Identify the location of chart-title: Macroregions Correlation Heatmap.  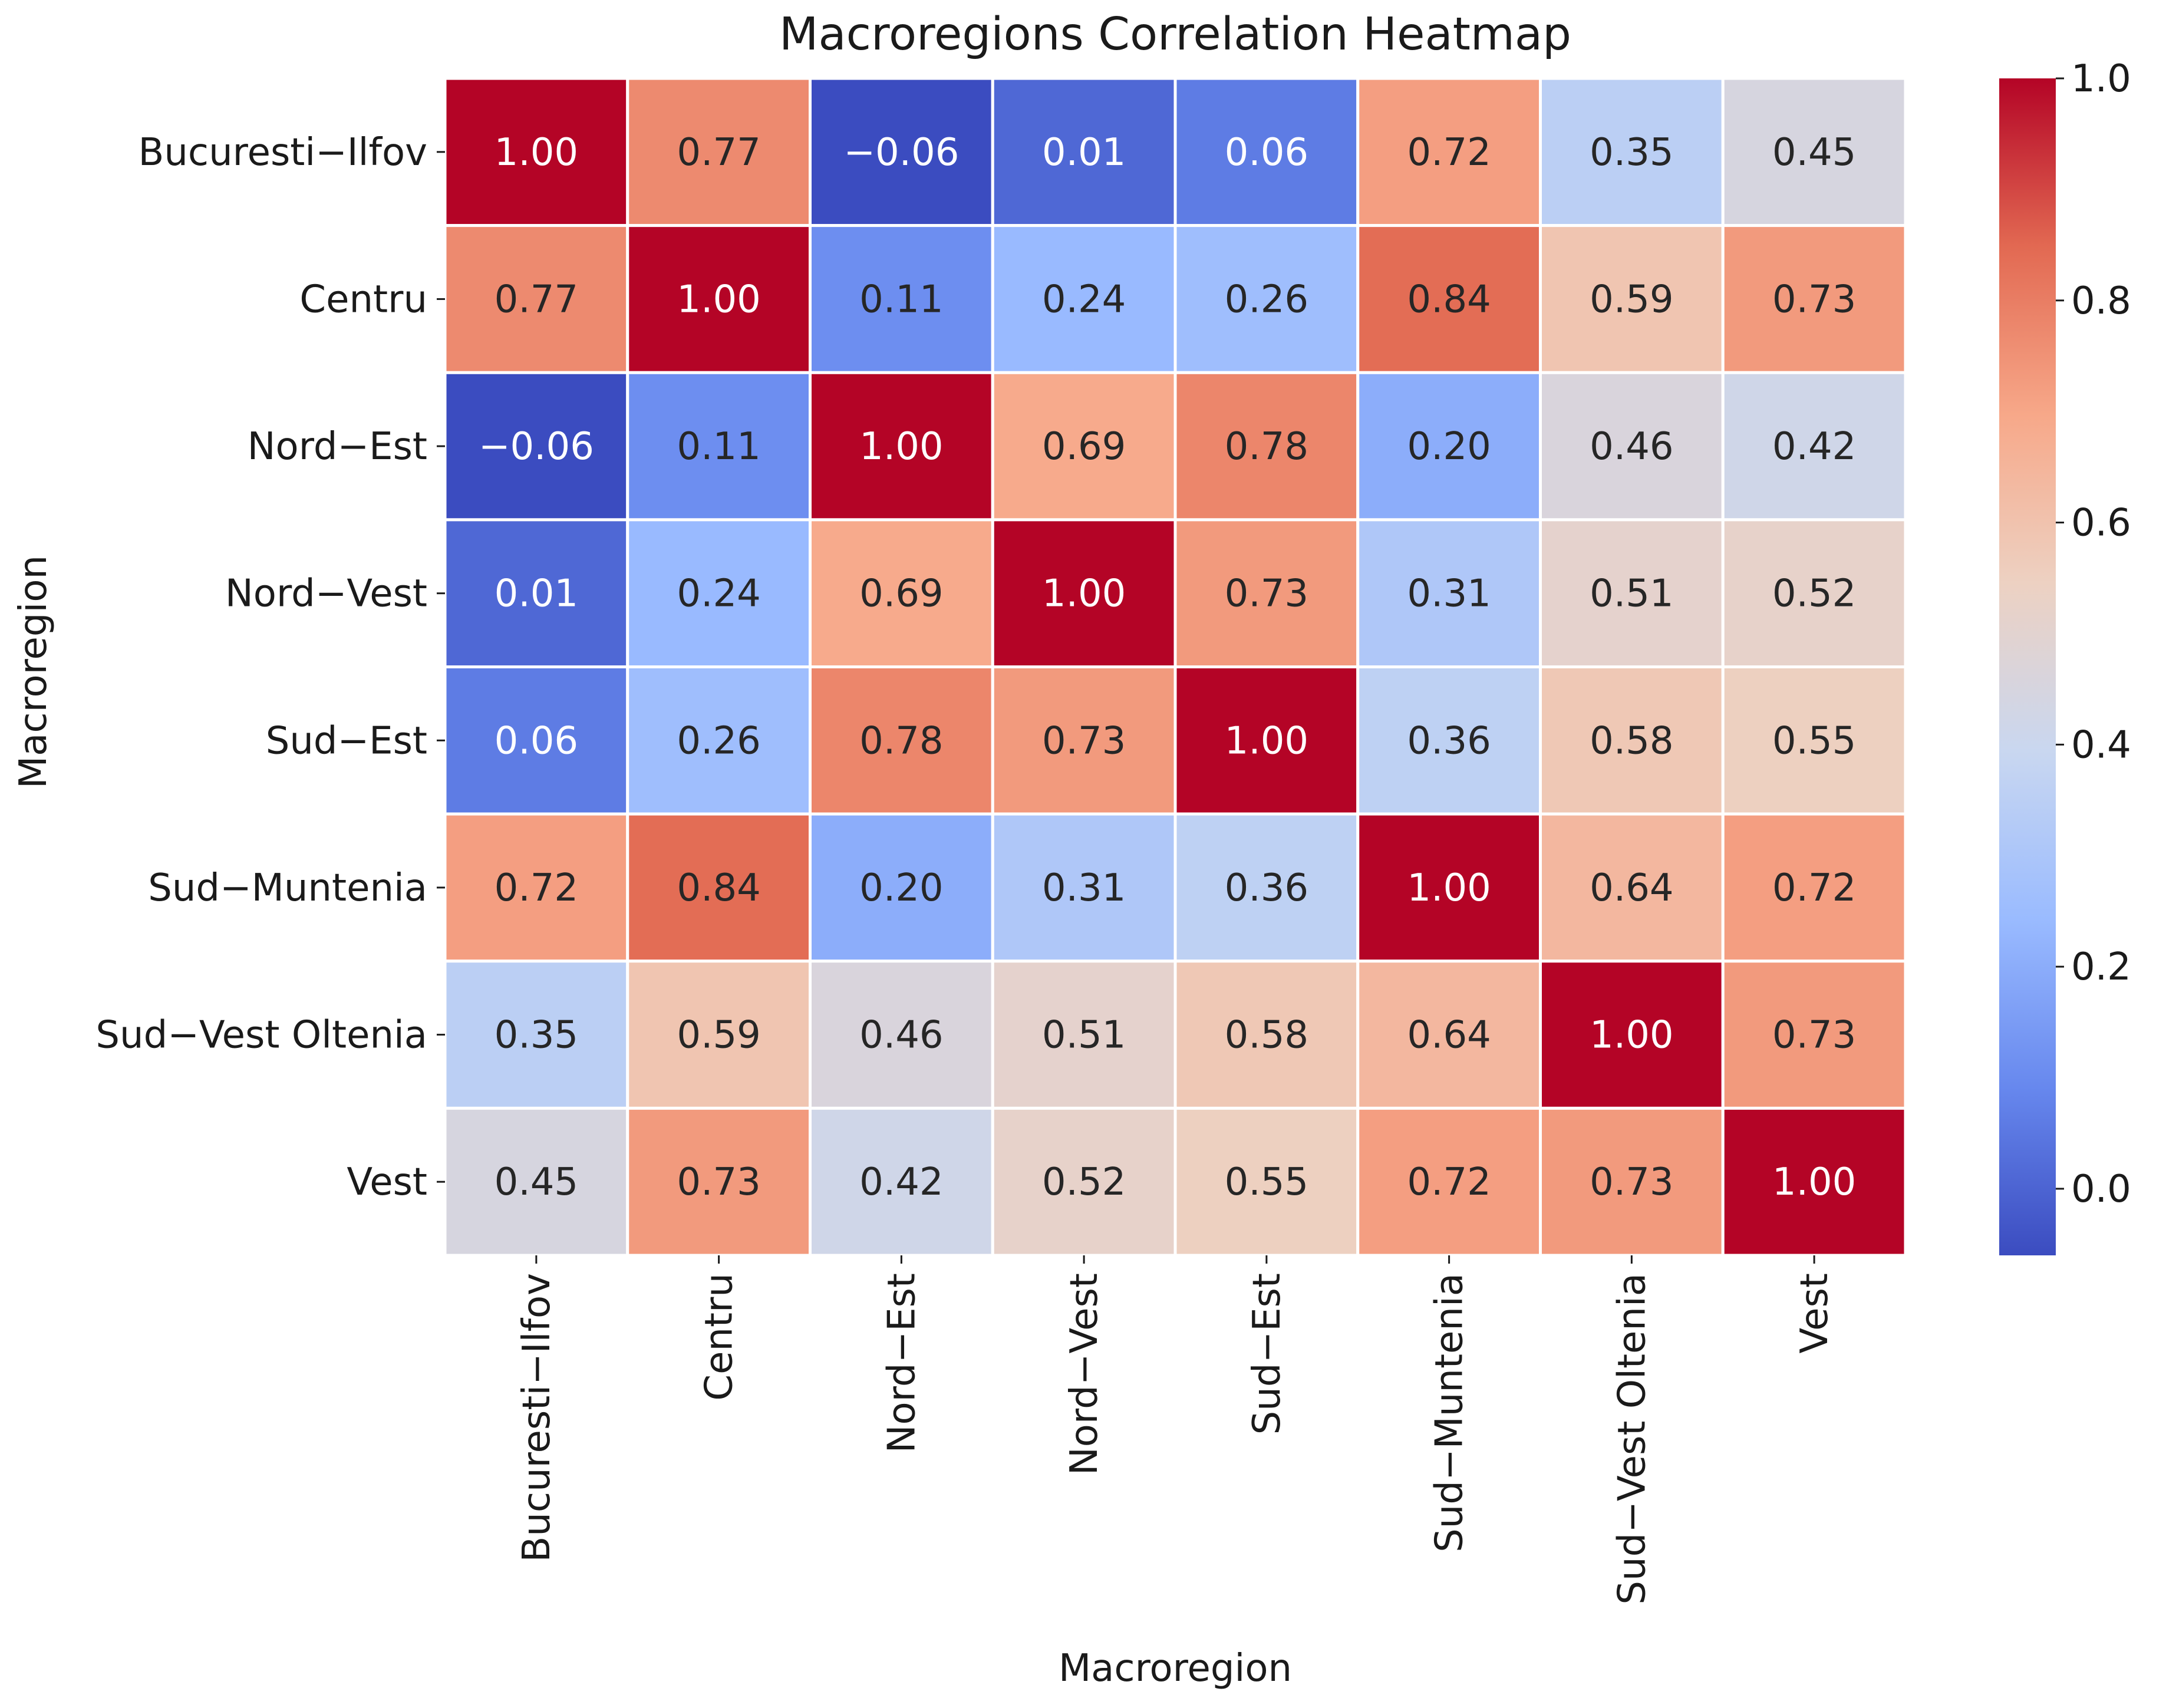
(1175, 34).